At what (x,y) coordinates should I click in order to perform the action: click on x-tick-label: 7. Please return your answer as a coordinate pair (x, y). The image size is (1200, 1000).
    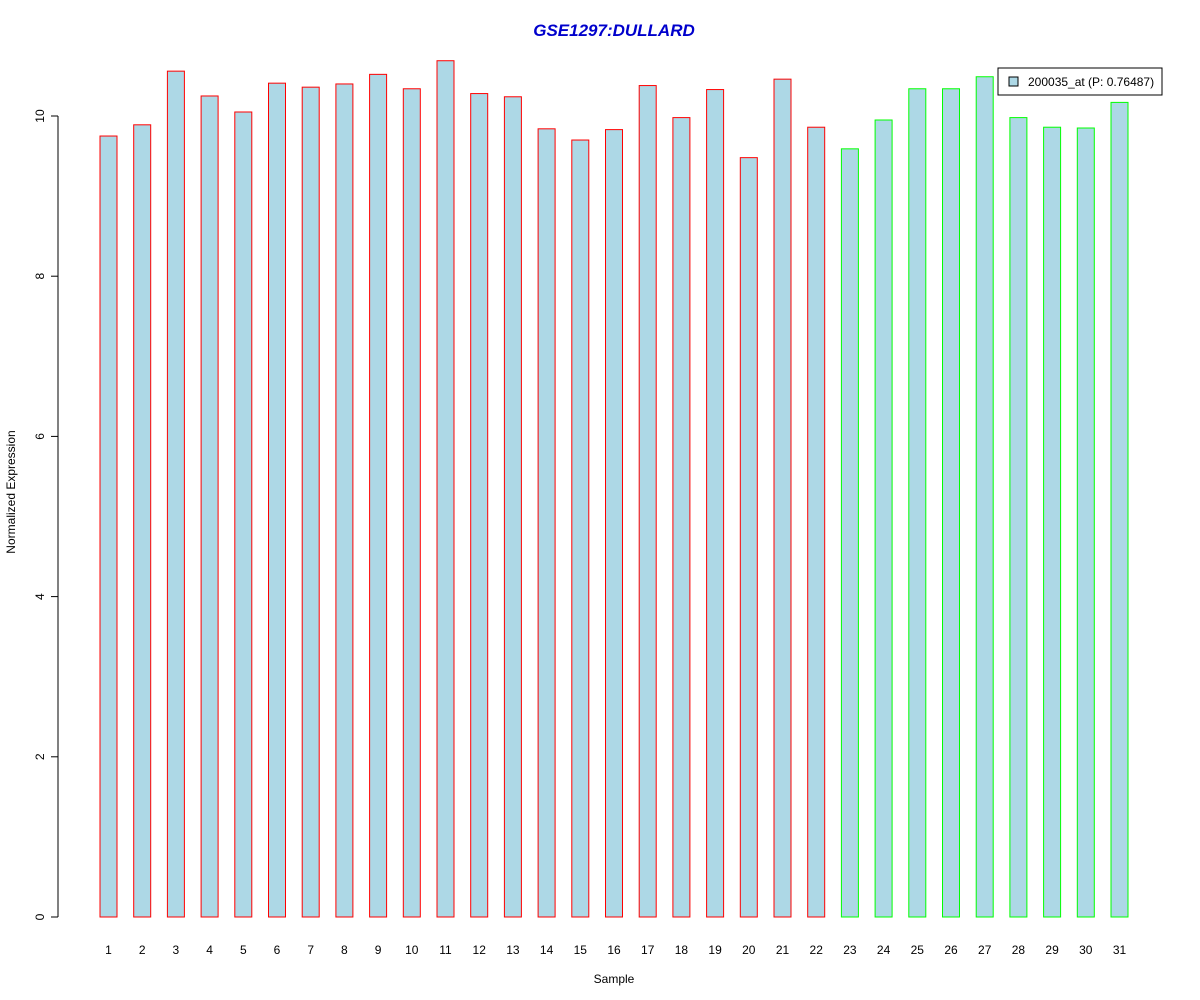
    Looking at the image, I should click on (310, 950).